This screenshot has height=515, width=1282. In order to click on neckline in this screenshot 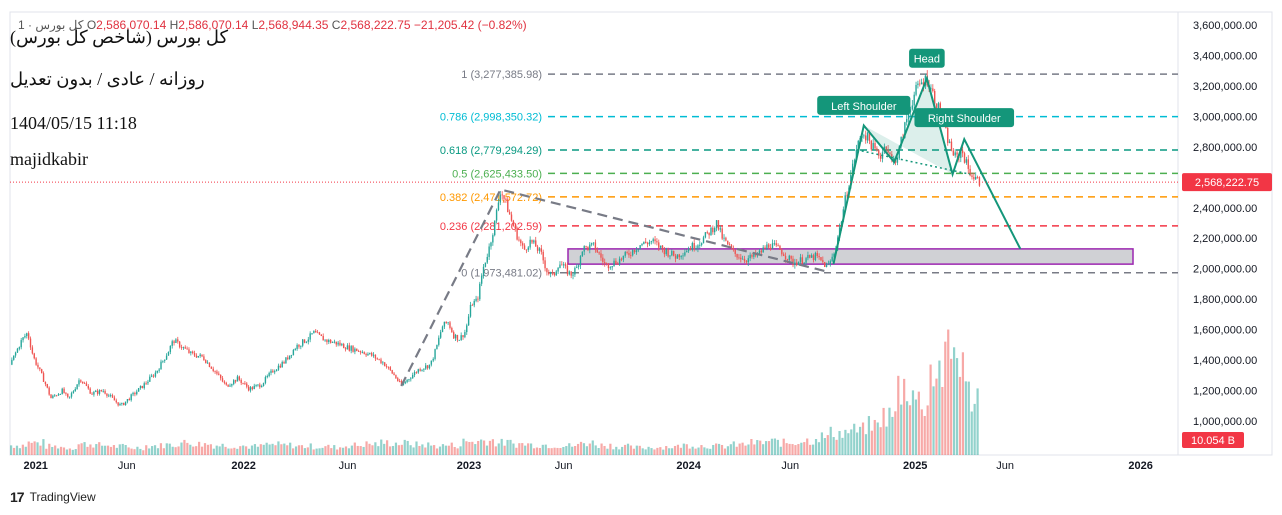, I will do `click(913, 162)`.